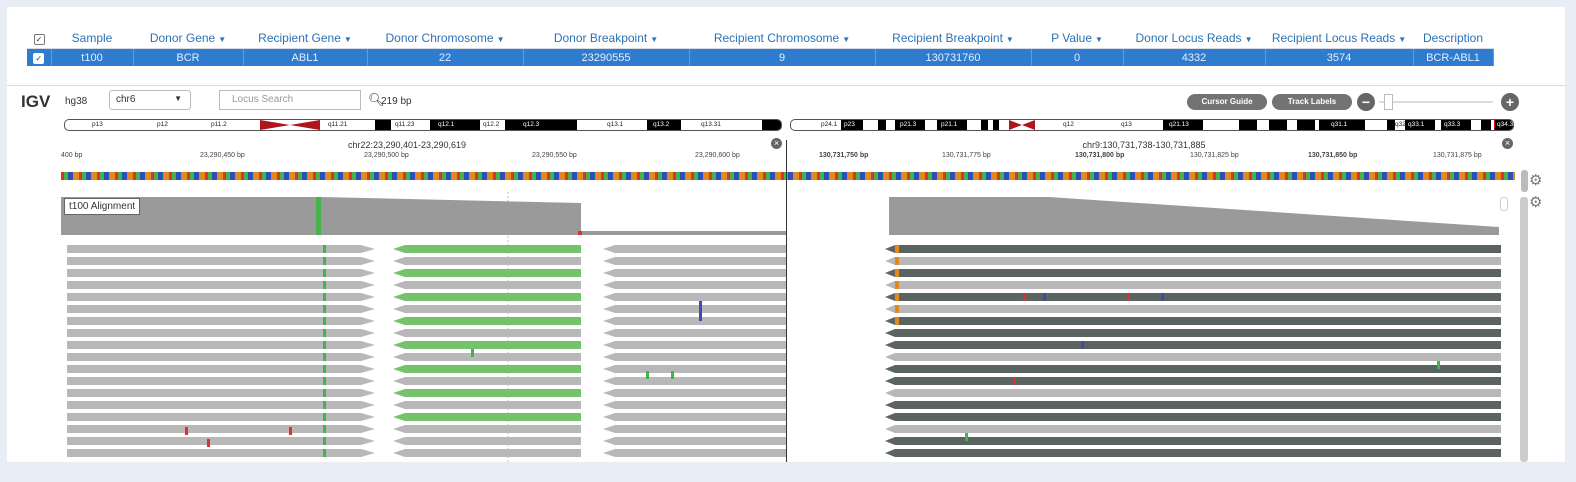 The image size is (1576, 482). Describe the element at coordinates (1504, 125) in the screenshot. I see `band-label: q34.3` at that location.